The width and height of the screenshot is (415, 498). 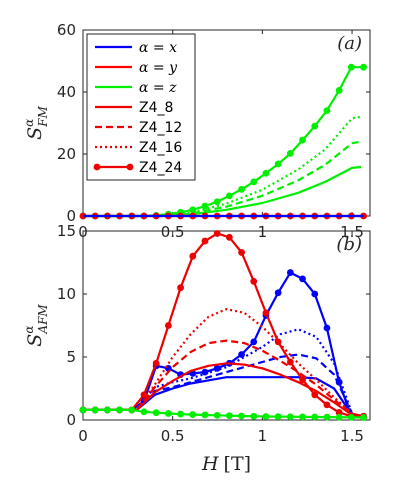 What do you see at coordinates (349, 43) in the screenshot?
I see `panel-label: (a)` at bounding box center [349, 43].